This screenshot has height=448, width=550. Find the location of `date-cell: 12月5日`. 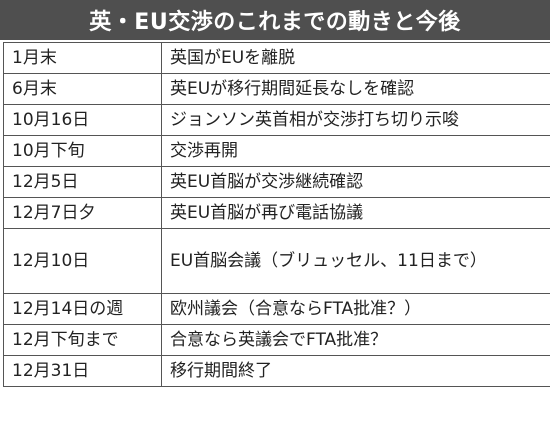

date-cell: 12月5日 is located at coordinates (82, 182).